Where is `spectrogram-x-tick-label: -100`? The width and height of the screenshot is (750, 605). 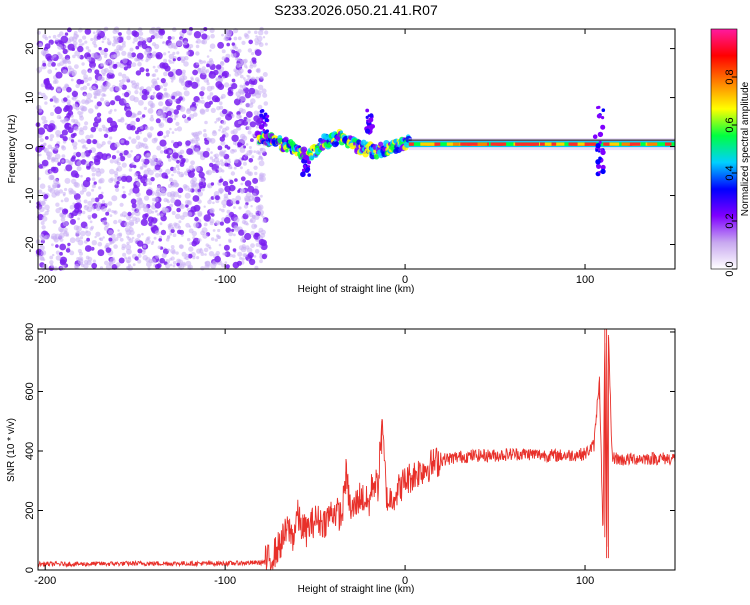 spectrogram-x-tick-label: -100 is located at coordinates (225, 280).